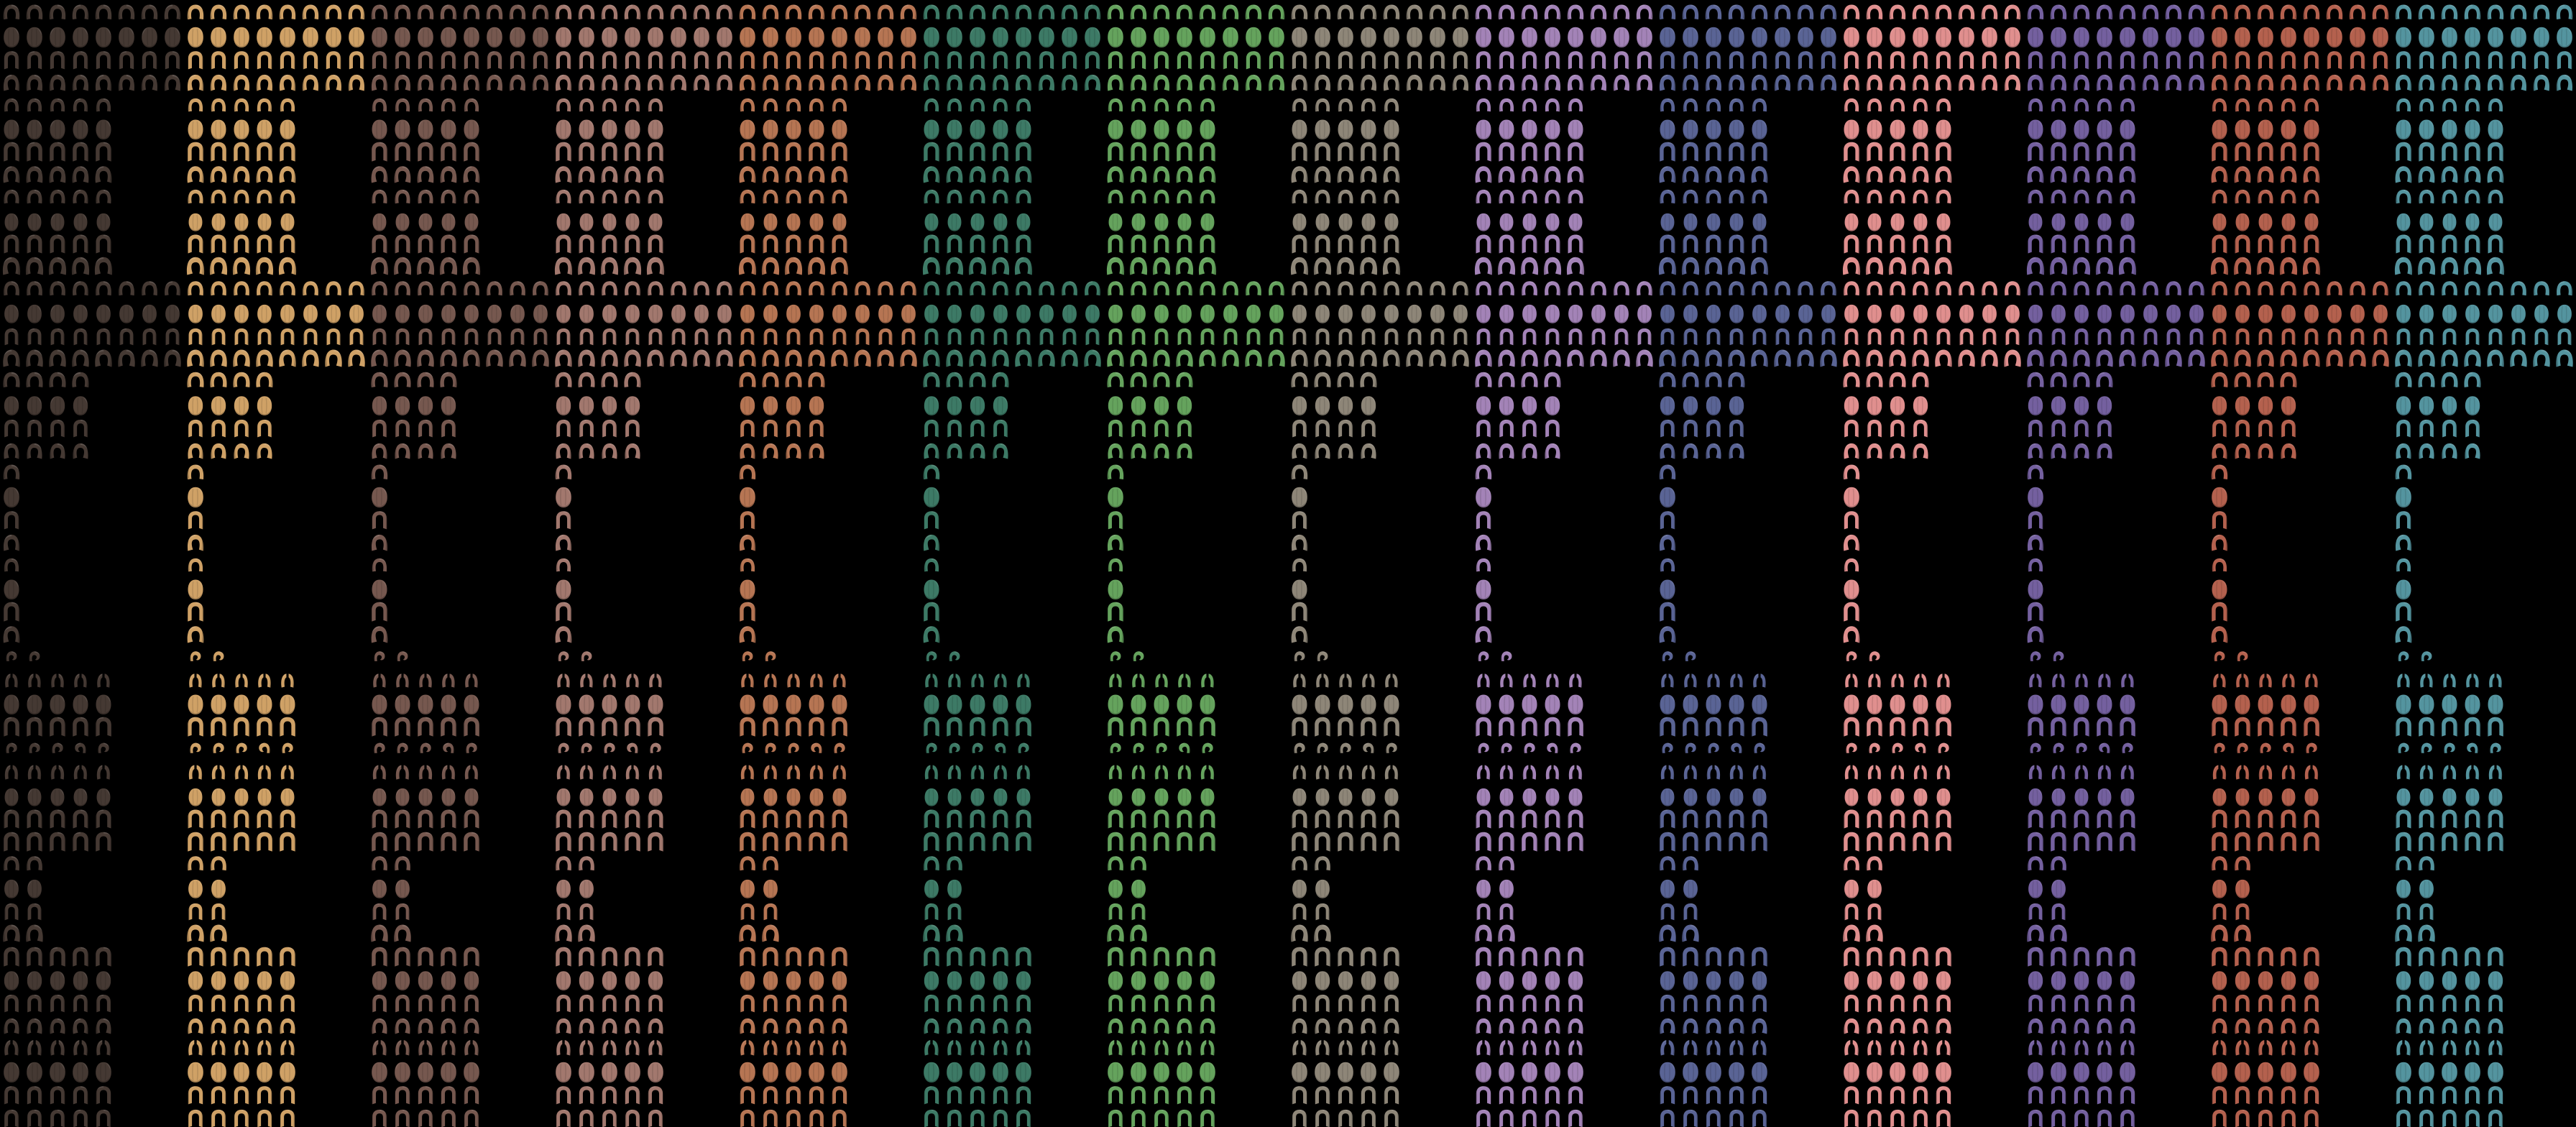 The width and height of the screenshot is (2576, 1127). Describe the element at coordinates (2035, 105) in the screenshot. I see `hair-sprite-violet-cap` at that location.